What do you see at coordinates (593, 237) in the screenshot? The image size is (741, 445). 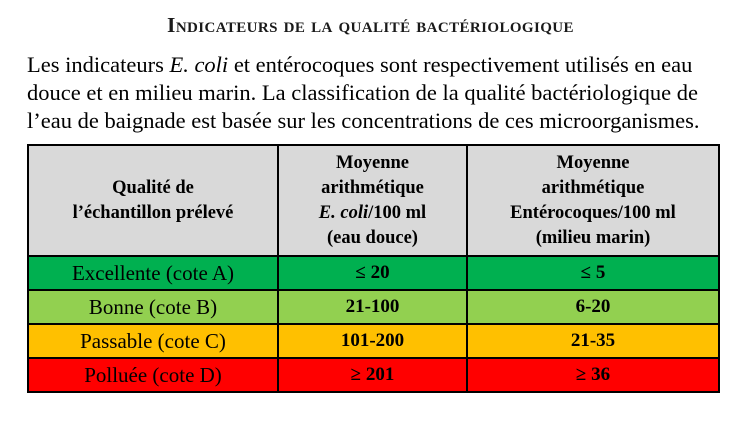 I see `header-entero-line4: (milieu marin)` at bounding box center [593, 237].